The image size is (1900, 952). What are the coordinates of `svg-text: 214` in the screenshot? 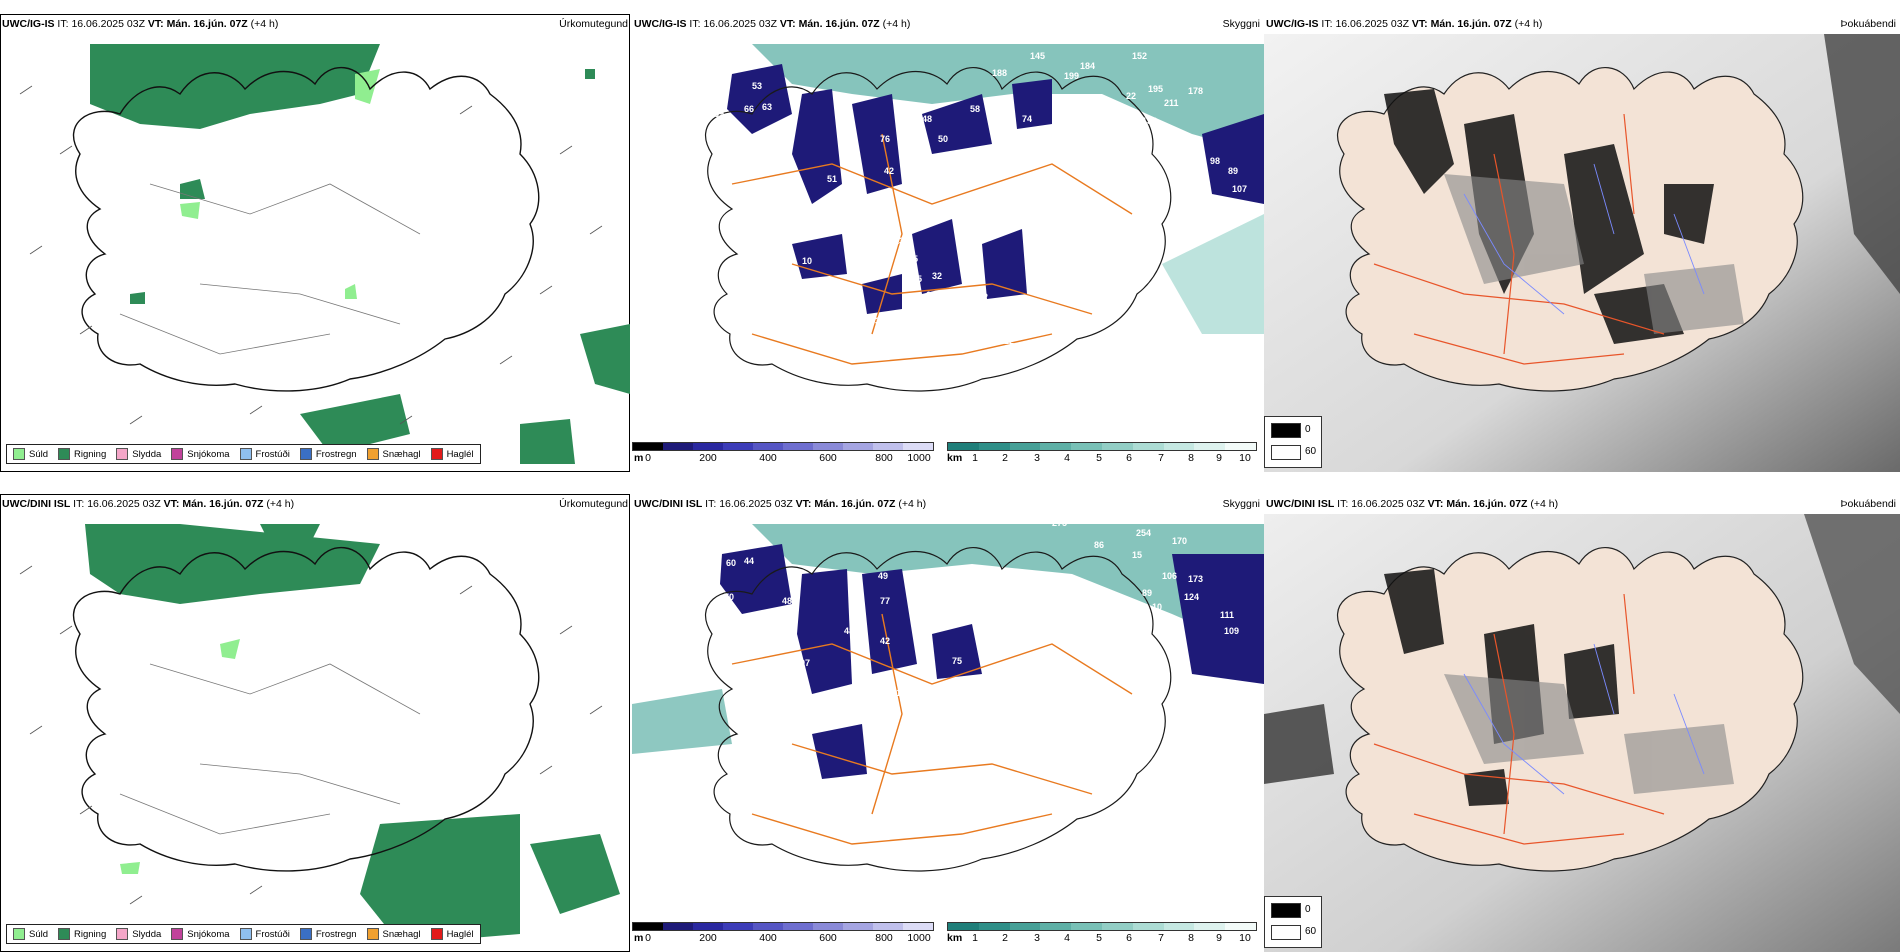 It's located at (887, 229).